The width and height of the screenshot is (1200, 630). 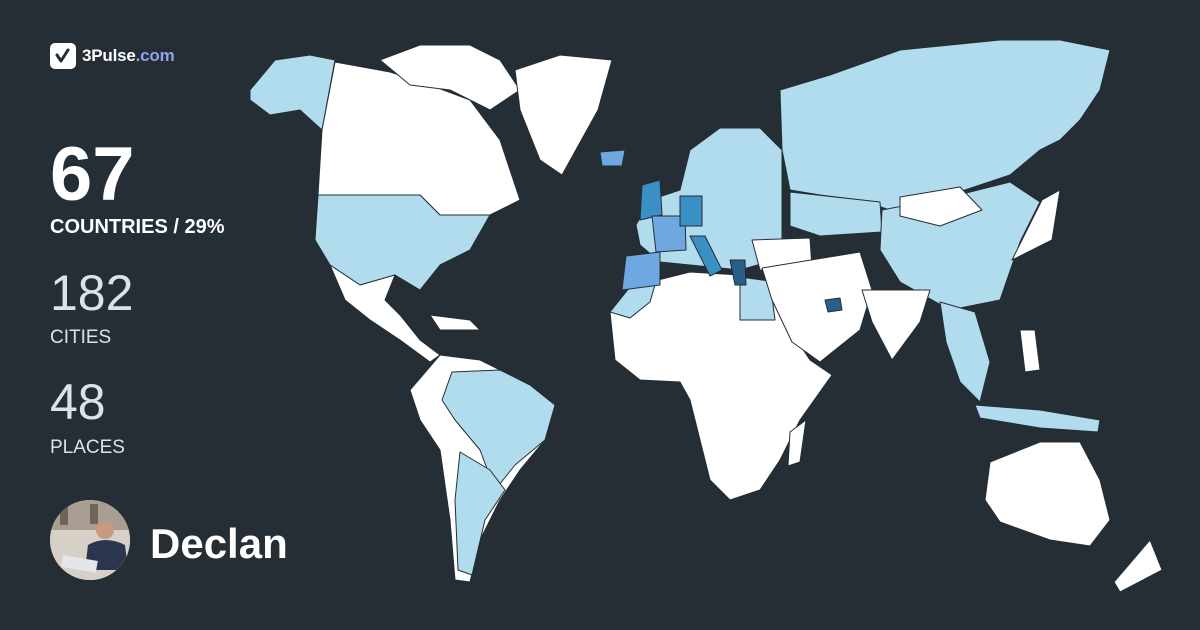 I want to click on country-philippines, so click(x=1030, y=351).